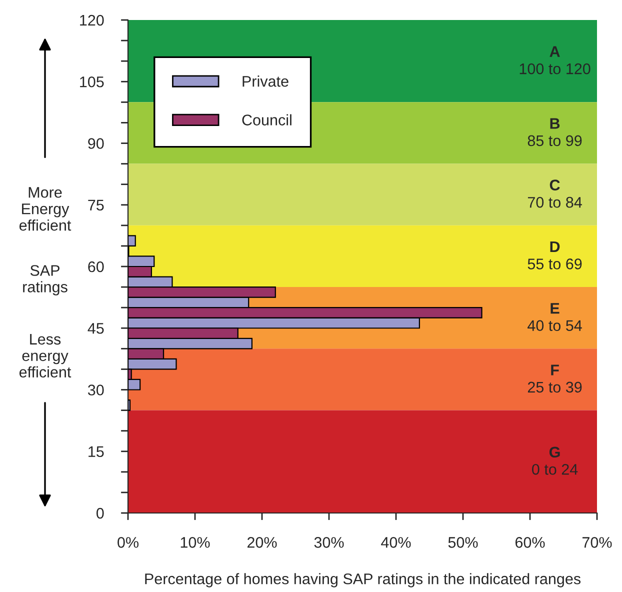 The height and width of the screenshot is (592, 622). Describe the element at coordinates (96, 143) in the screenshot. I see `y-tick-label: 90` at that location.